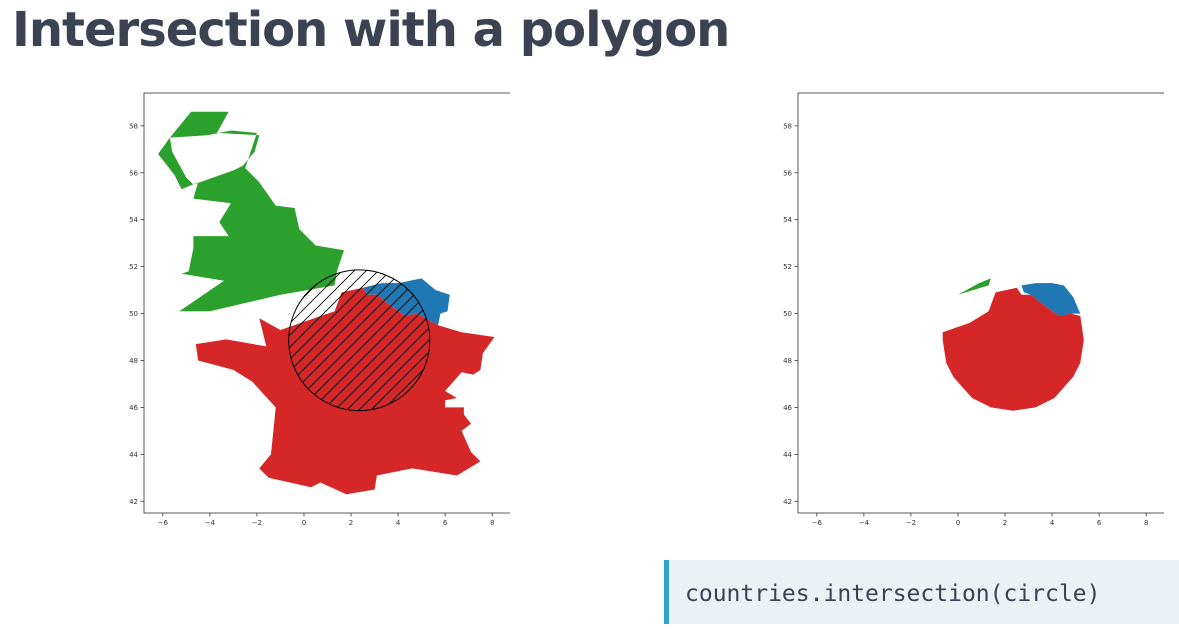 This screenshot has width=1179, height=633. Describe the element at coordinates (893, 594) in the screenshot. I see `code-snippet: countries.intersection(circle)` at that location.